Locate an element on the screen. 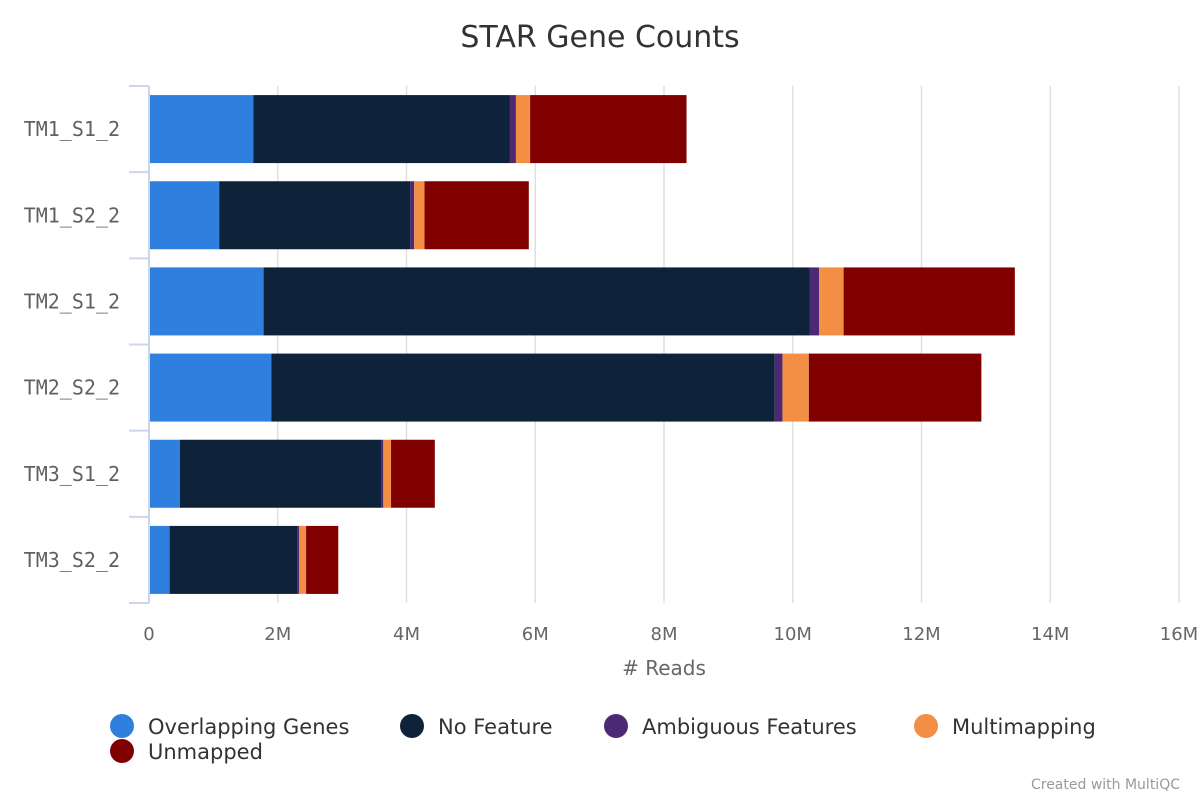 The width and height of the screenshot is (1200, 805). x-tick-label: 6M is located at coordinates (535, 634).